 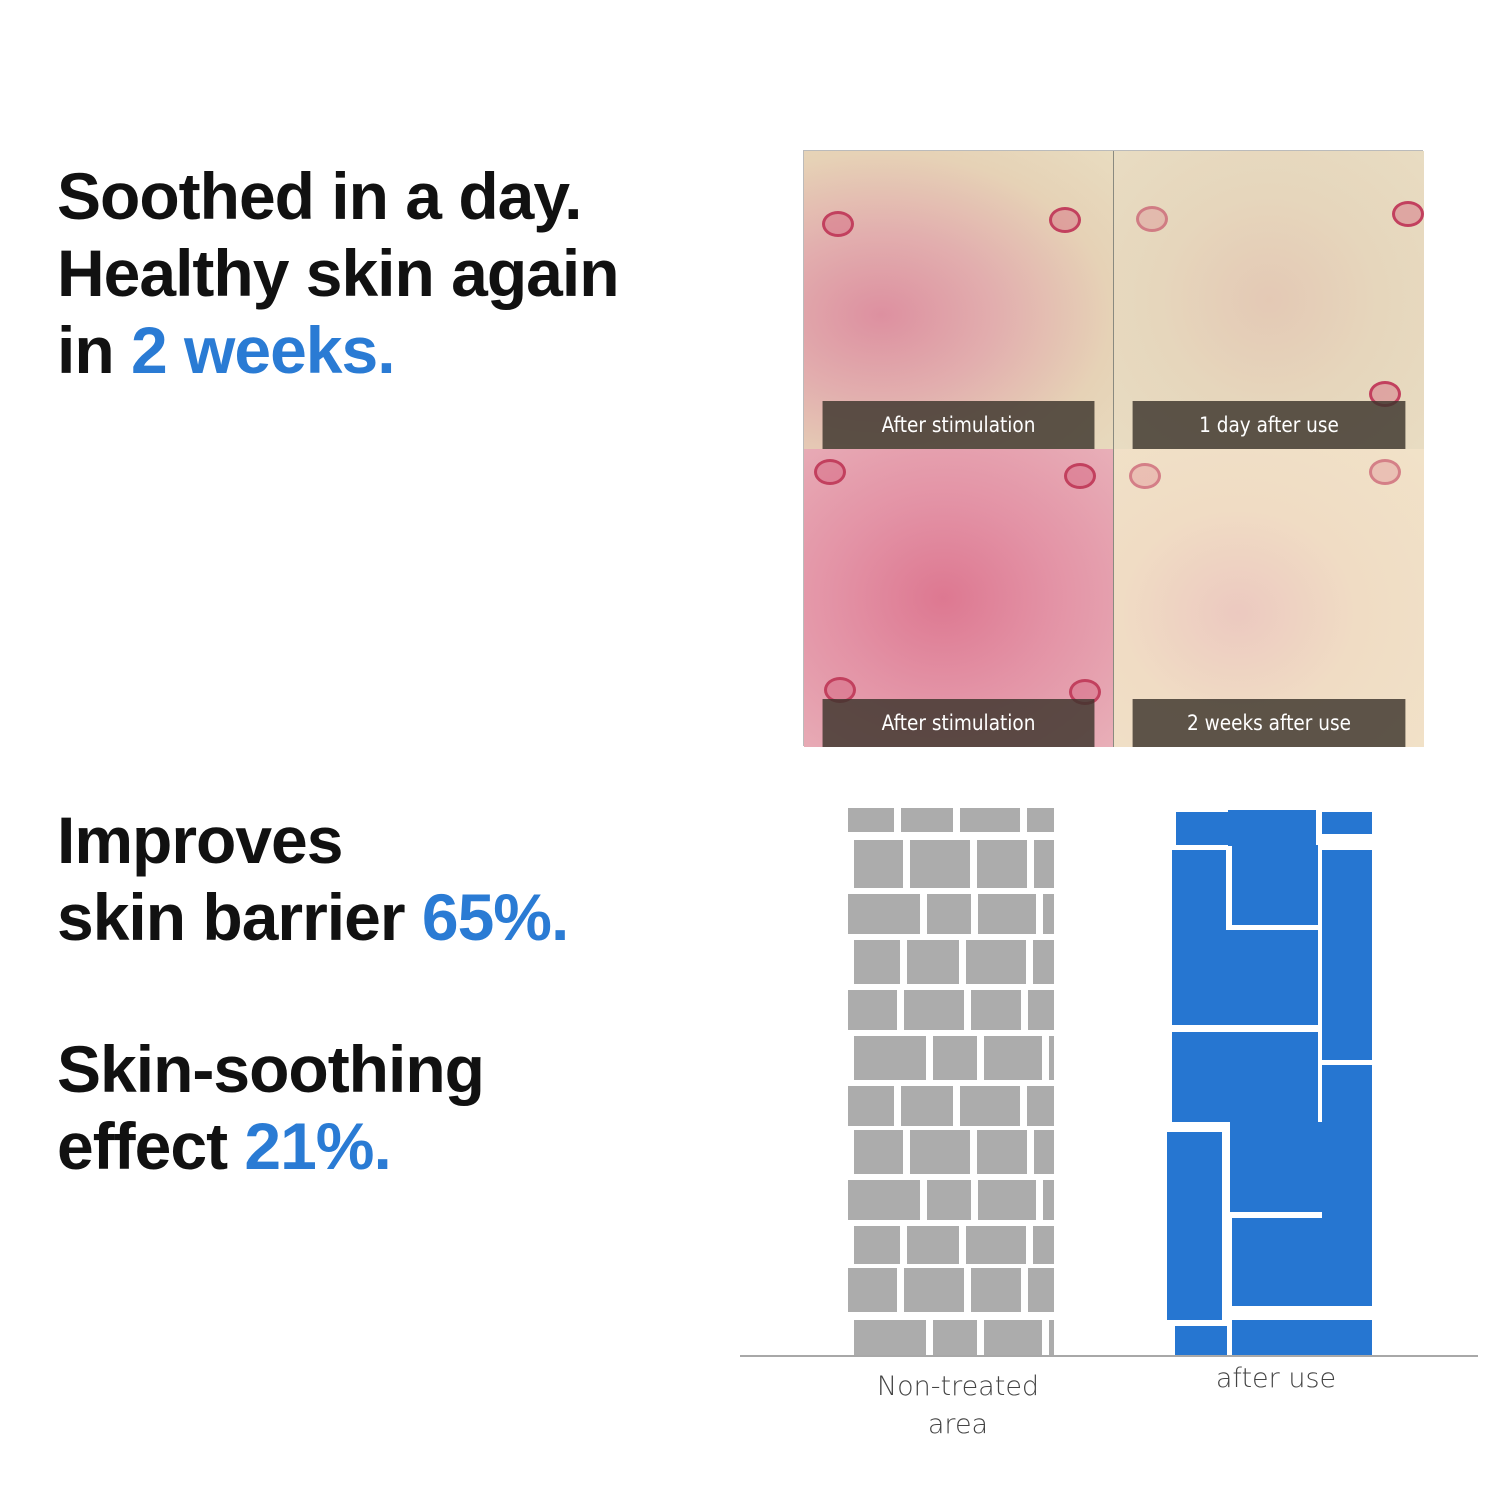 I want to click on barrier-bricks, so click(x=1110, y=1082).